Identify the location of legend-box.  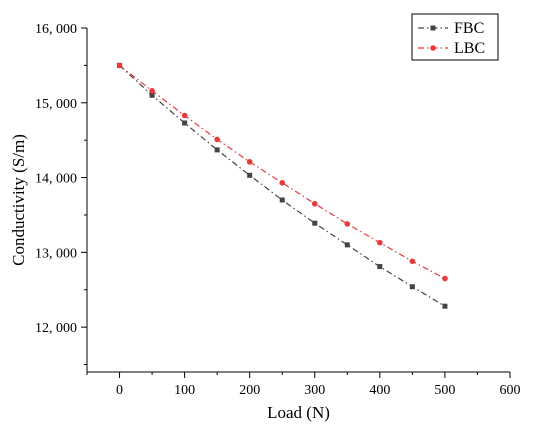
(455, 37).